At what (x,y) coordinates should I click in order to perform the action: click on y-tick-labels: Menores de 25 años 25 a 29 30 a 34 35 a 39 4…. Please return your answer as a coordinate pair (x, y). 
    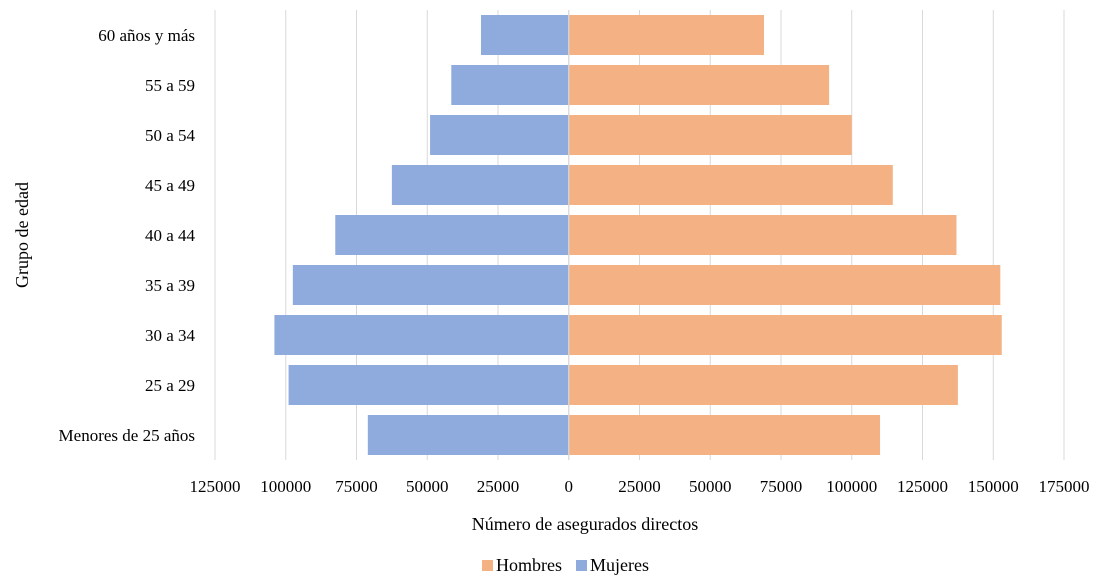
    Looking at the image, I should click on (127, 235).